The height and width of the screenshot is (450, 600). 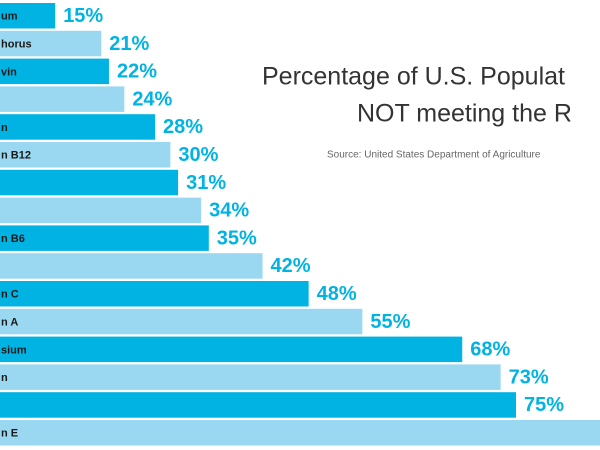 What do you see at coordinates (529, 377) in the screenshot?
I see `value-label: 73%` at bounding box center [529, 377].